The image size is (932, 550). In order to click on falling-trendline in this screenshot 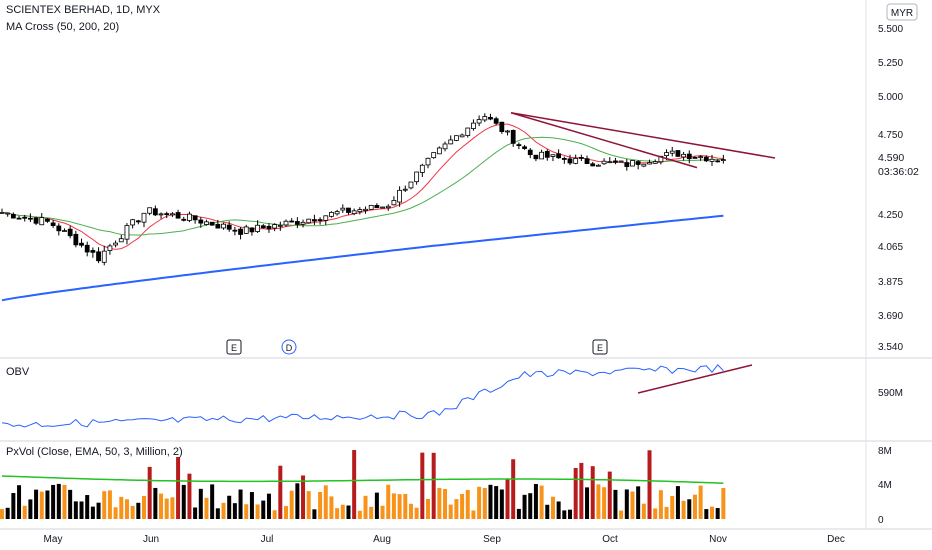, I will do `click(604, 140)`.